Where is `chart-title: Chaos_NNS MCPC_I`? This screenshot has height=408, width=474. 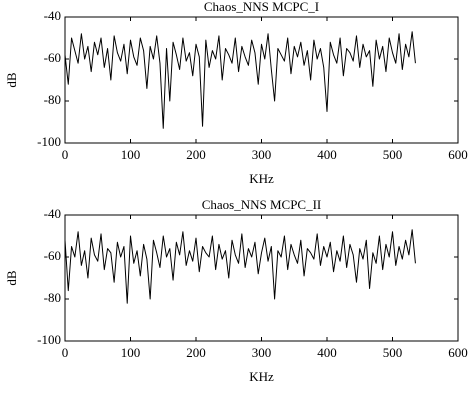
chart-title: Chaos_NNS MCPC_I is located at coordinates (261, 7).